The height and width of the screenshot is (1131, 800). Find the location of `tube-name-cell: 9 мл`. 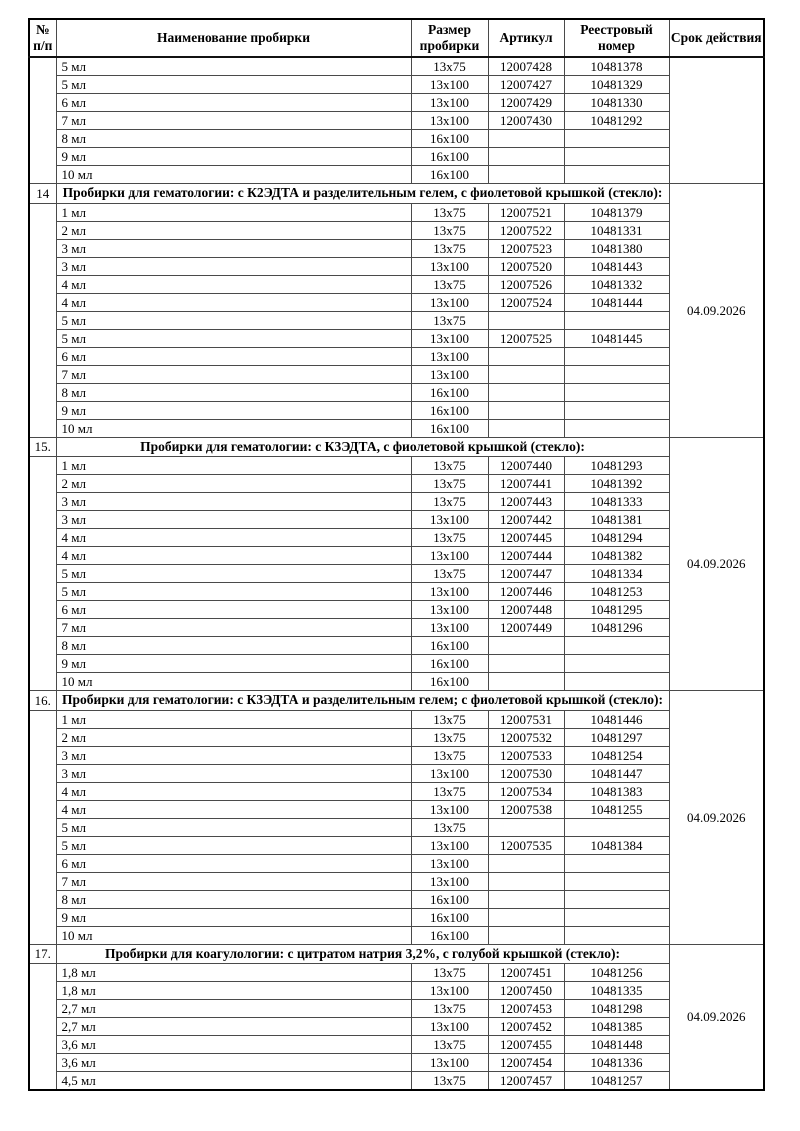

tube-name-cell: 9 мл is located at coordinates (233, 663).